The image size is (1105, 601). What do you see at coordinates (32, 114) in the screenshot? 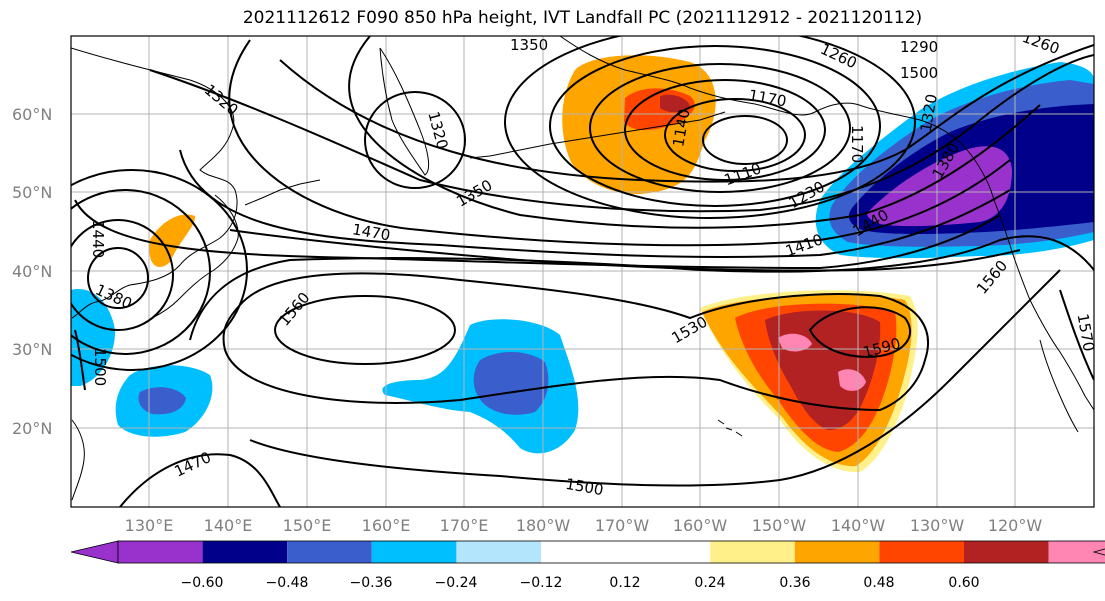
I see `lat-label: 60°N` at bounding box center [32, 114].